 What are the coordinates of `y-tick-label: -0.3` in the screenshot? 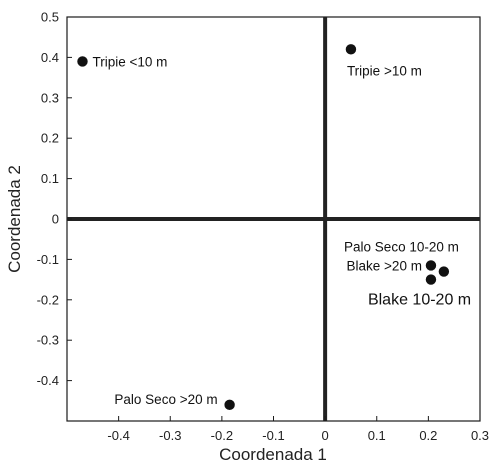 It's located at (48, 340).